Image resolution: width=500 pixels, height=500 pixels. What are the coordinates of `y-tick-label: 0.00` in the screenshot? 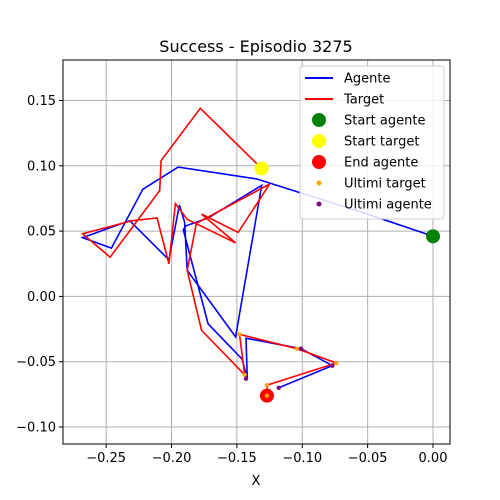 It's located at (41, 297).